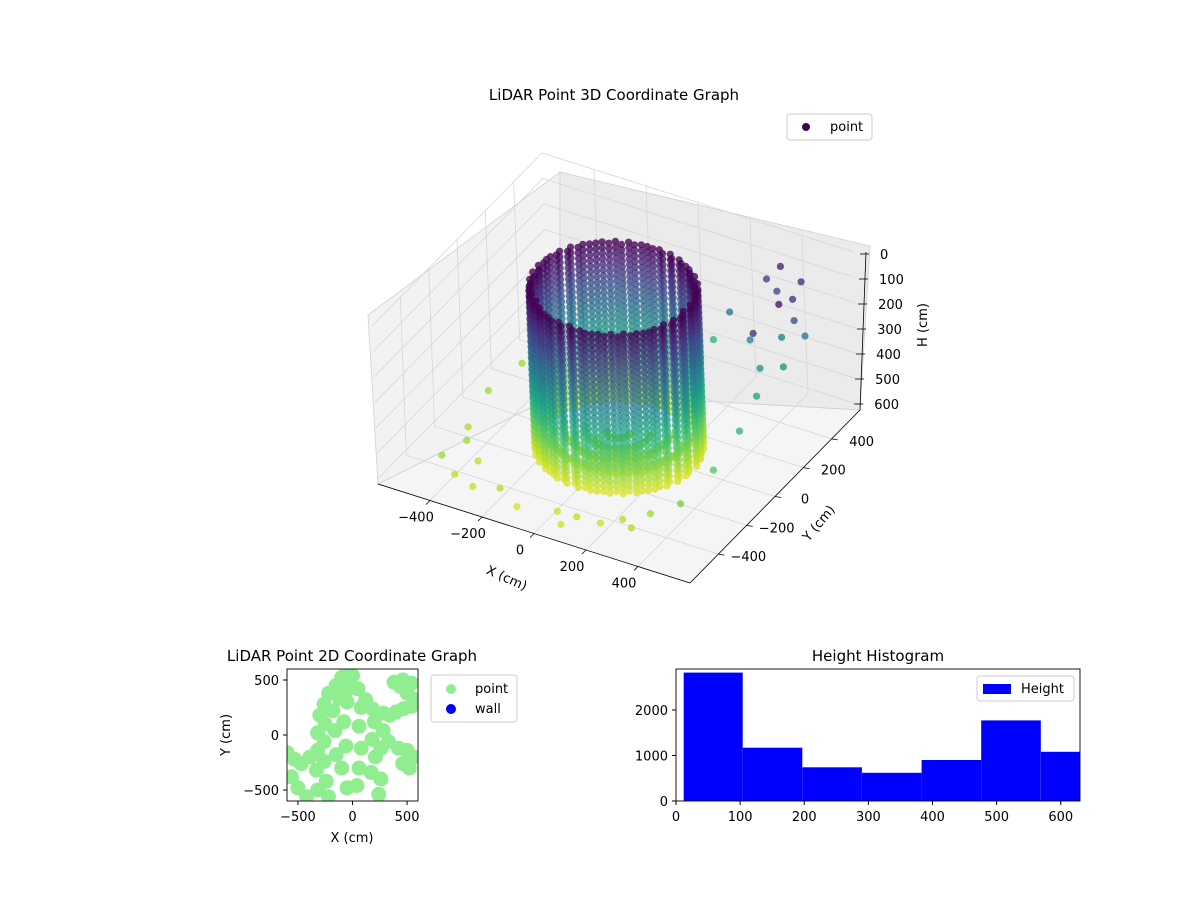 The height and width of the screenshot is (900, 1200). I want to click on tick3d-y-label: 400, so click(861, 442).